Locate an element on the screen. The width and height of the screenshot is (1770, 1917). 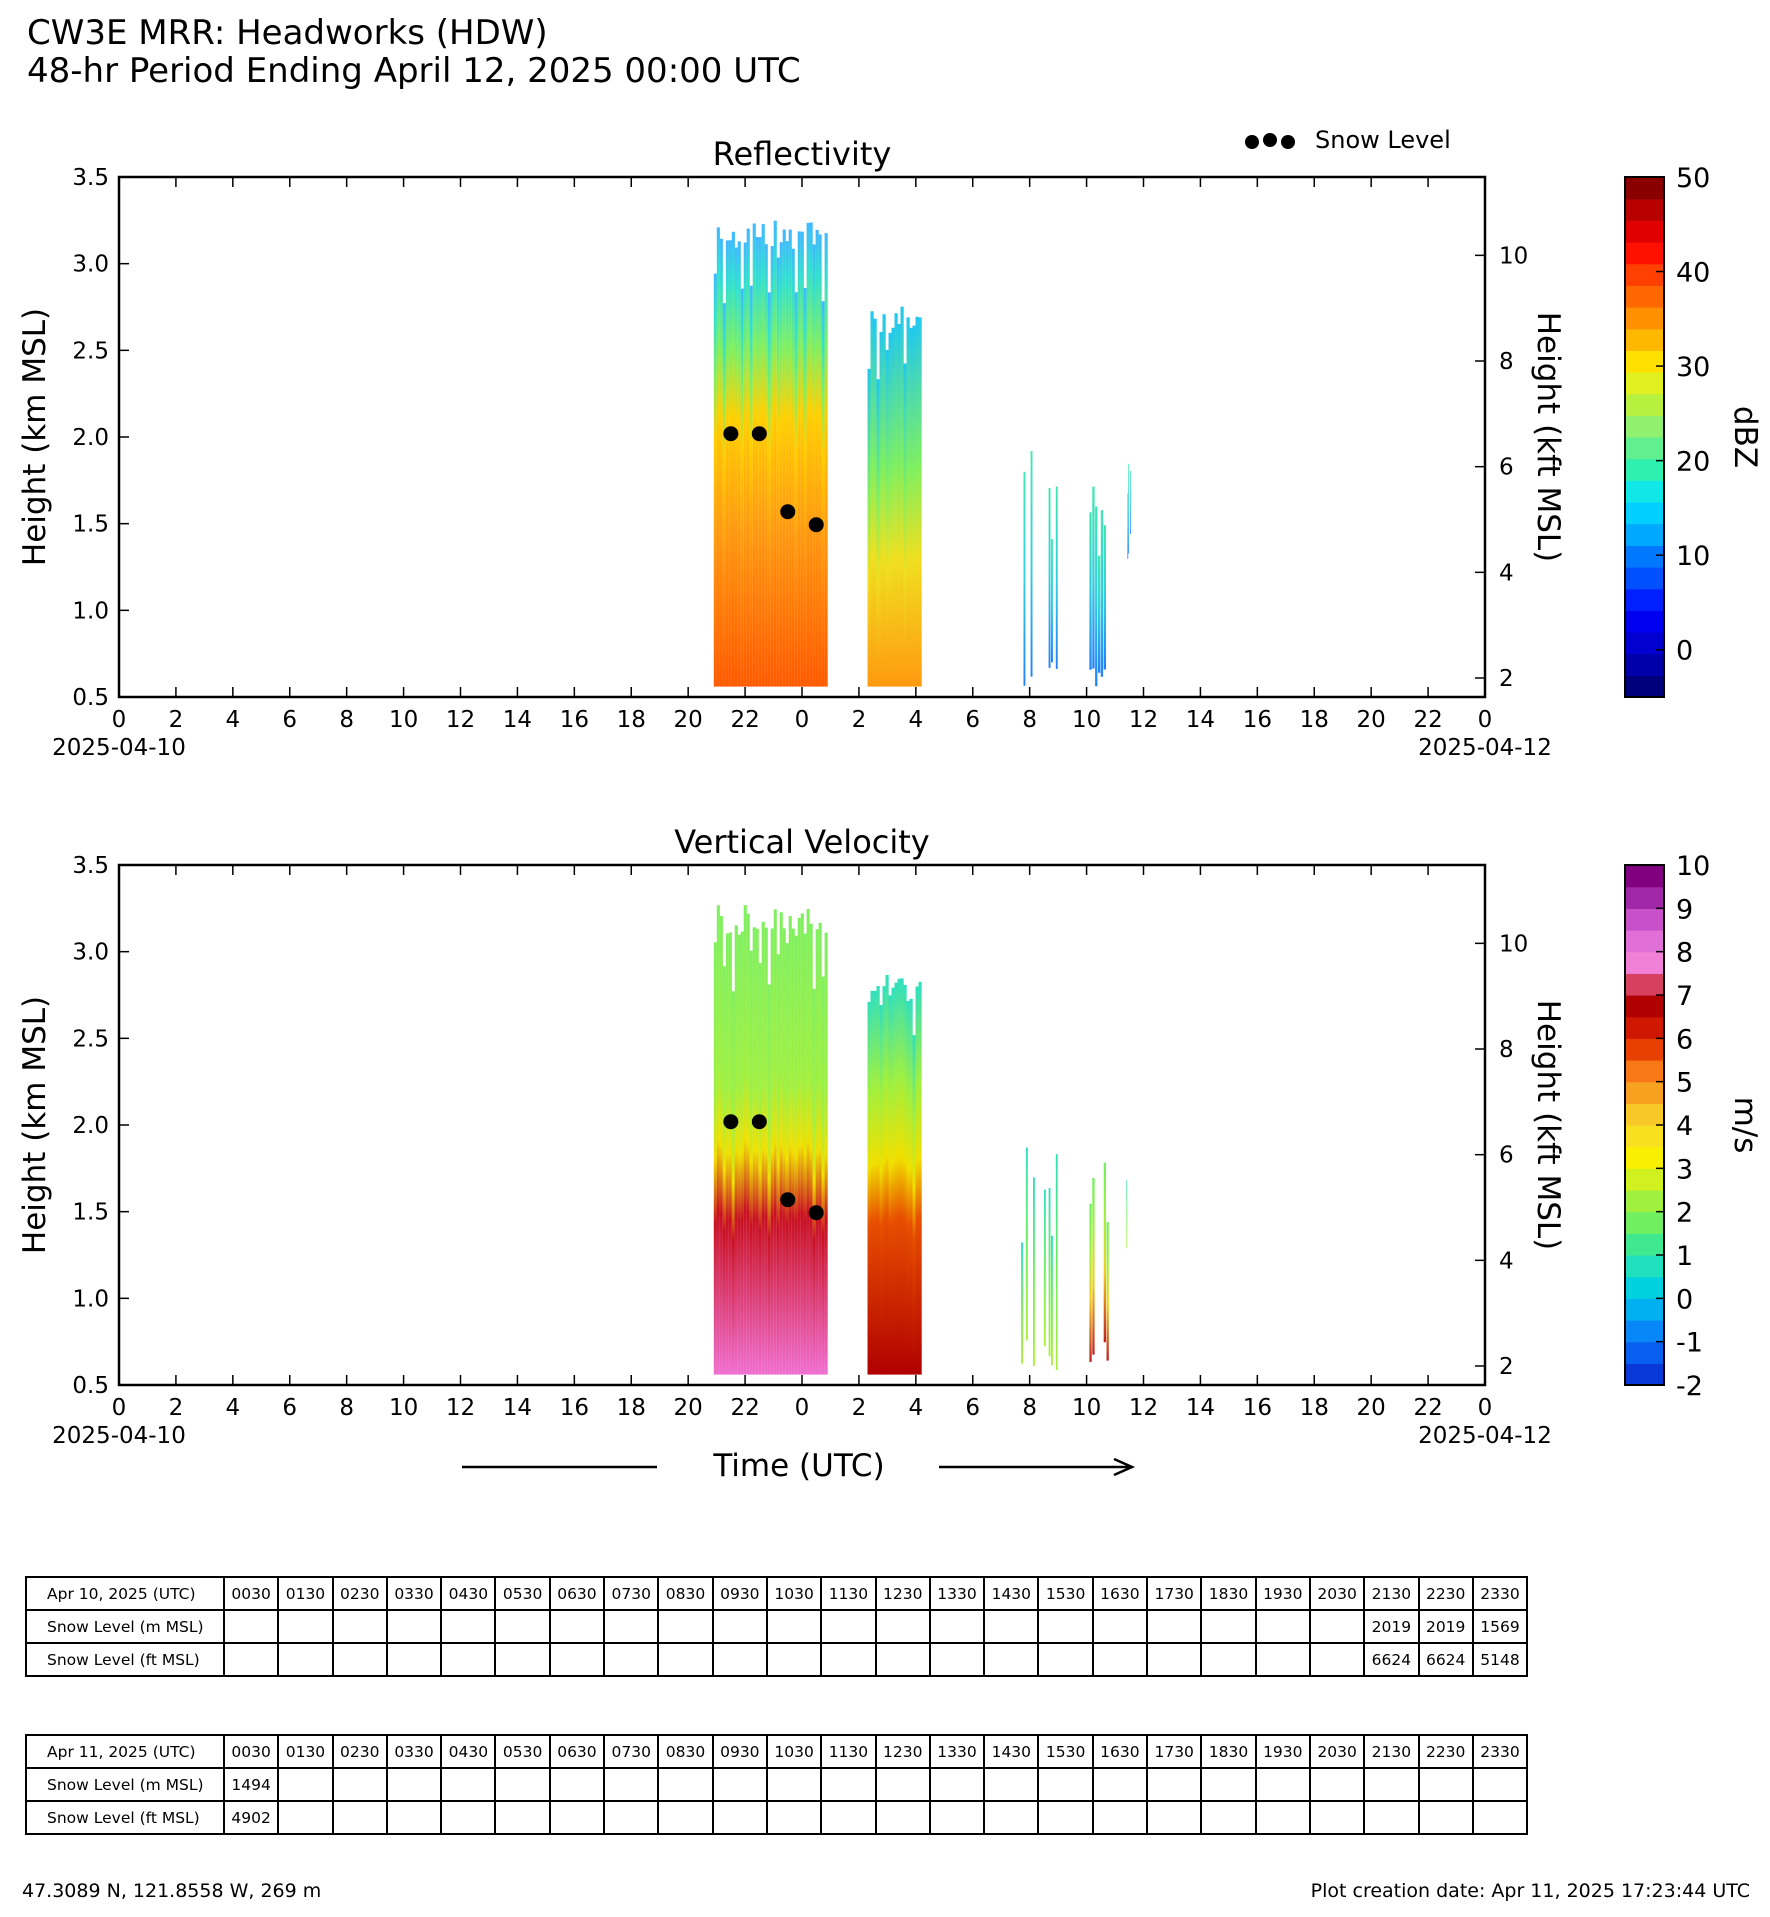
colorbar-tick-label: 0 is located at coordinates (1684, 1299).